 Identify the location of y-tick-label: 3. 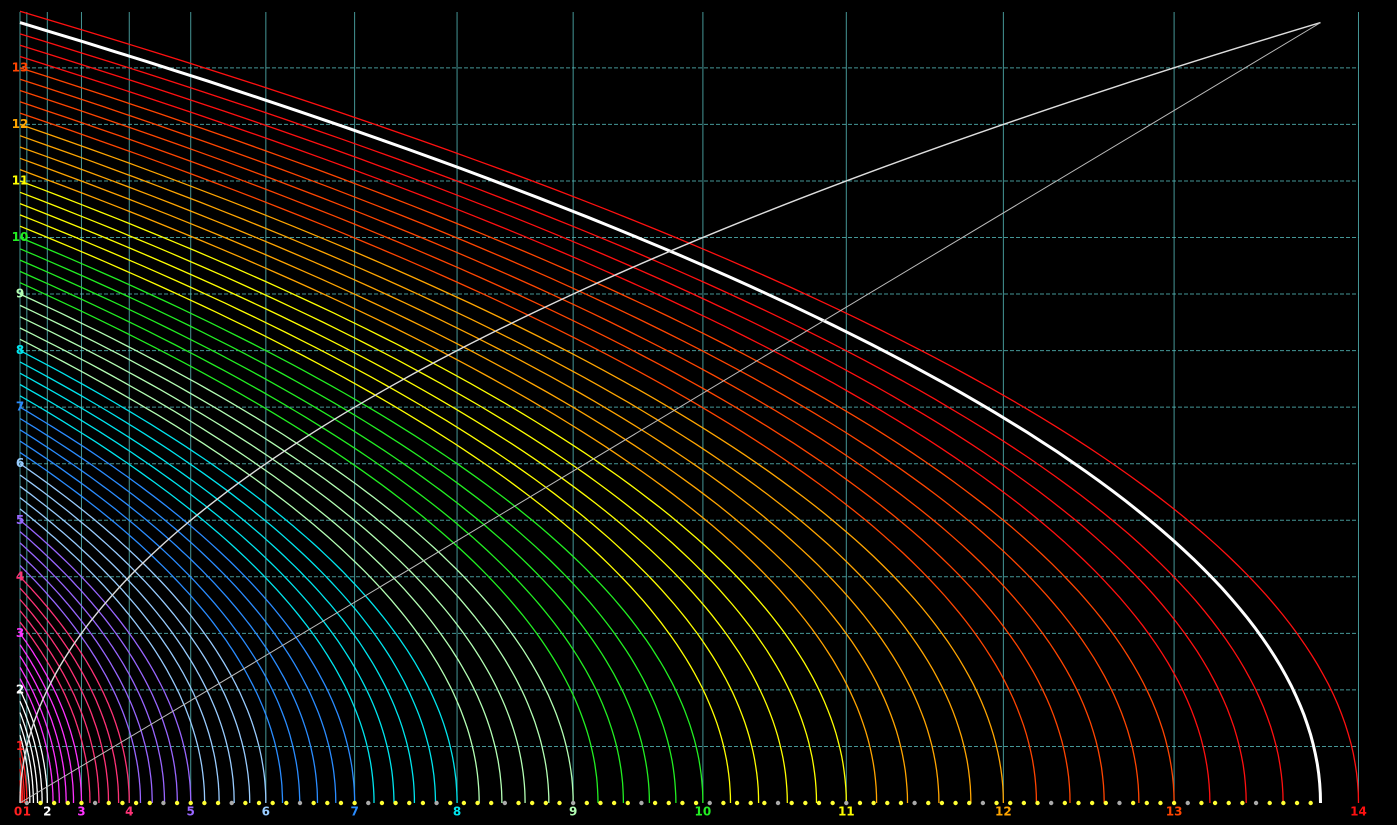
(20, 633).